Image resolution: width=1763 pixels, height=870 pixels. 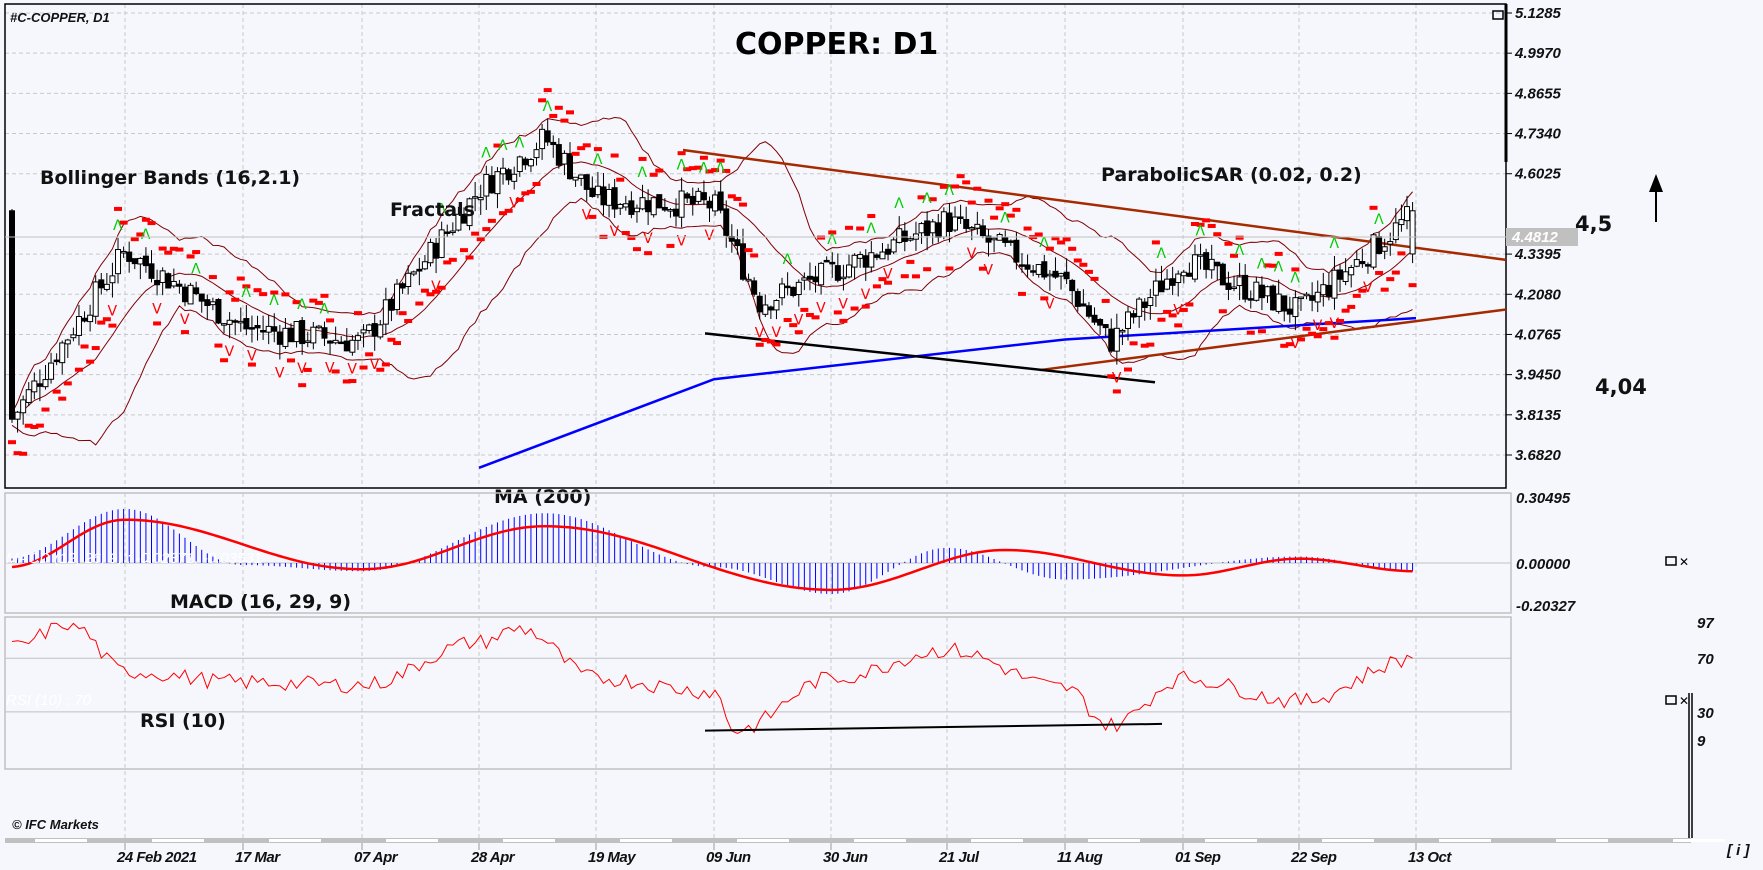 I want to click on svg-text: 4.2080, so click(x=1538, y=294).